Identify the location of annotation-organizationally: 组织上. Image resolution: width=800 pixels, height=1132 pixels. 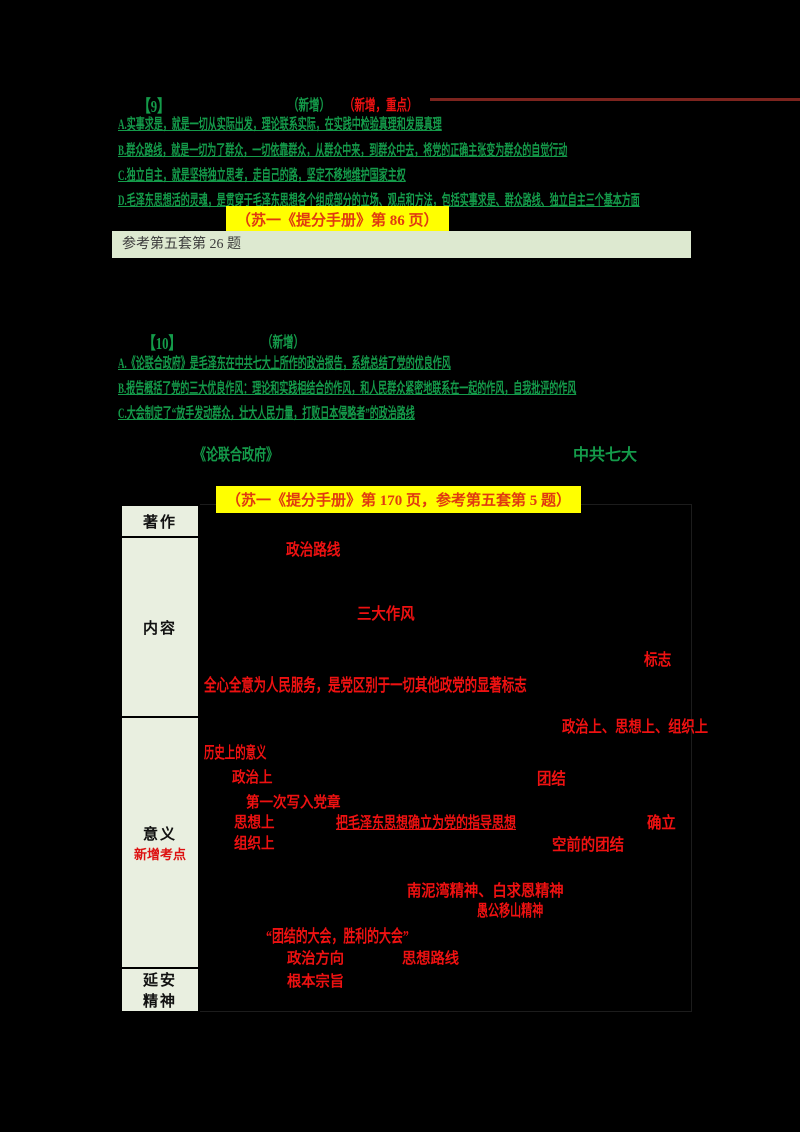
(254, 844).